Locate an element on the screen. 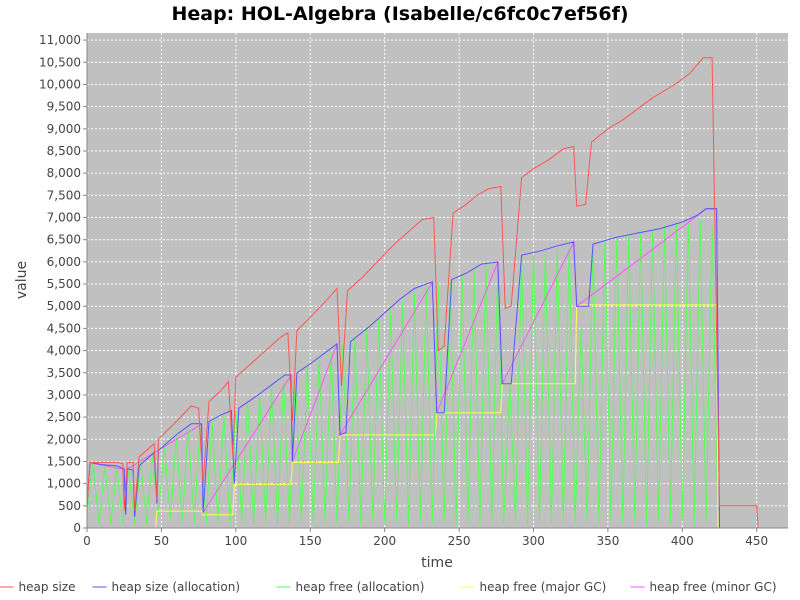 The image size is (800, 600). y-tick-label: 3,000 is located at coordinates (64, 395).